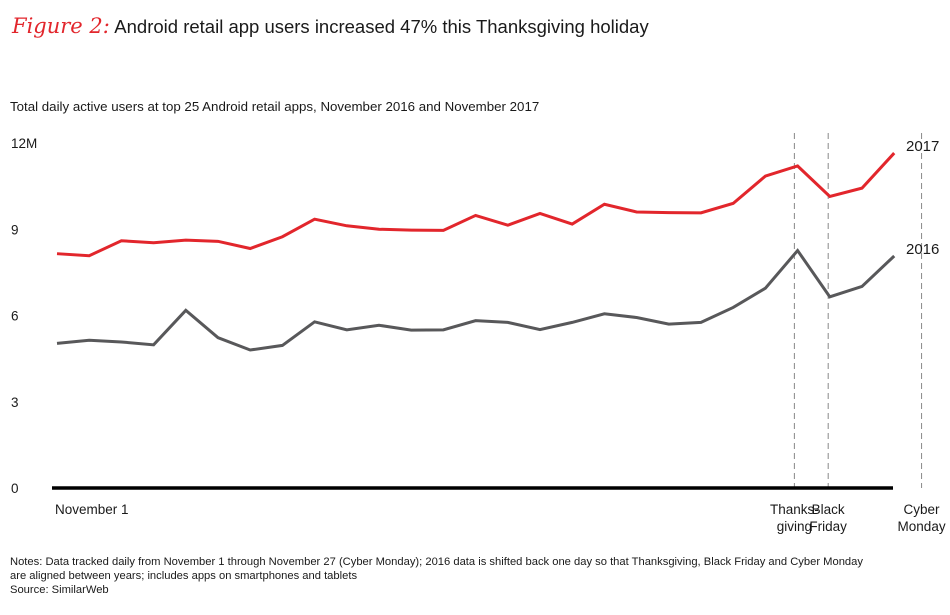 The image size is (950, 615). I want to click on y-tick-label: 12M, so click(24, 143).